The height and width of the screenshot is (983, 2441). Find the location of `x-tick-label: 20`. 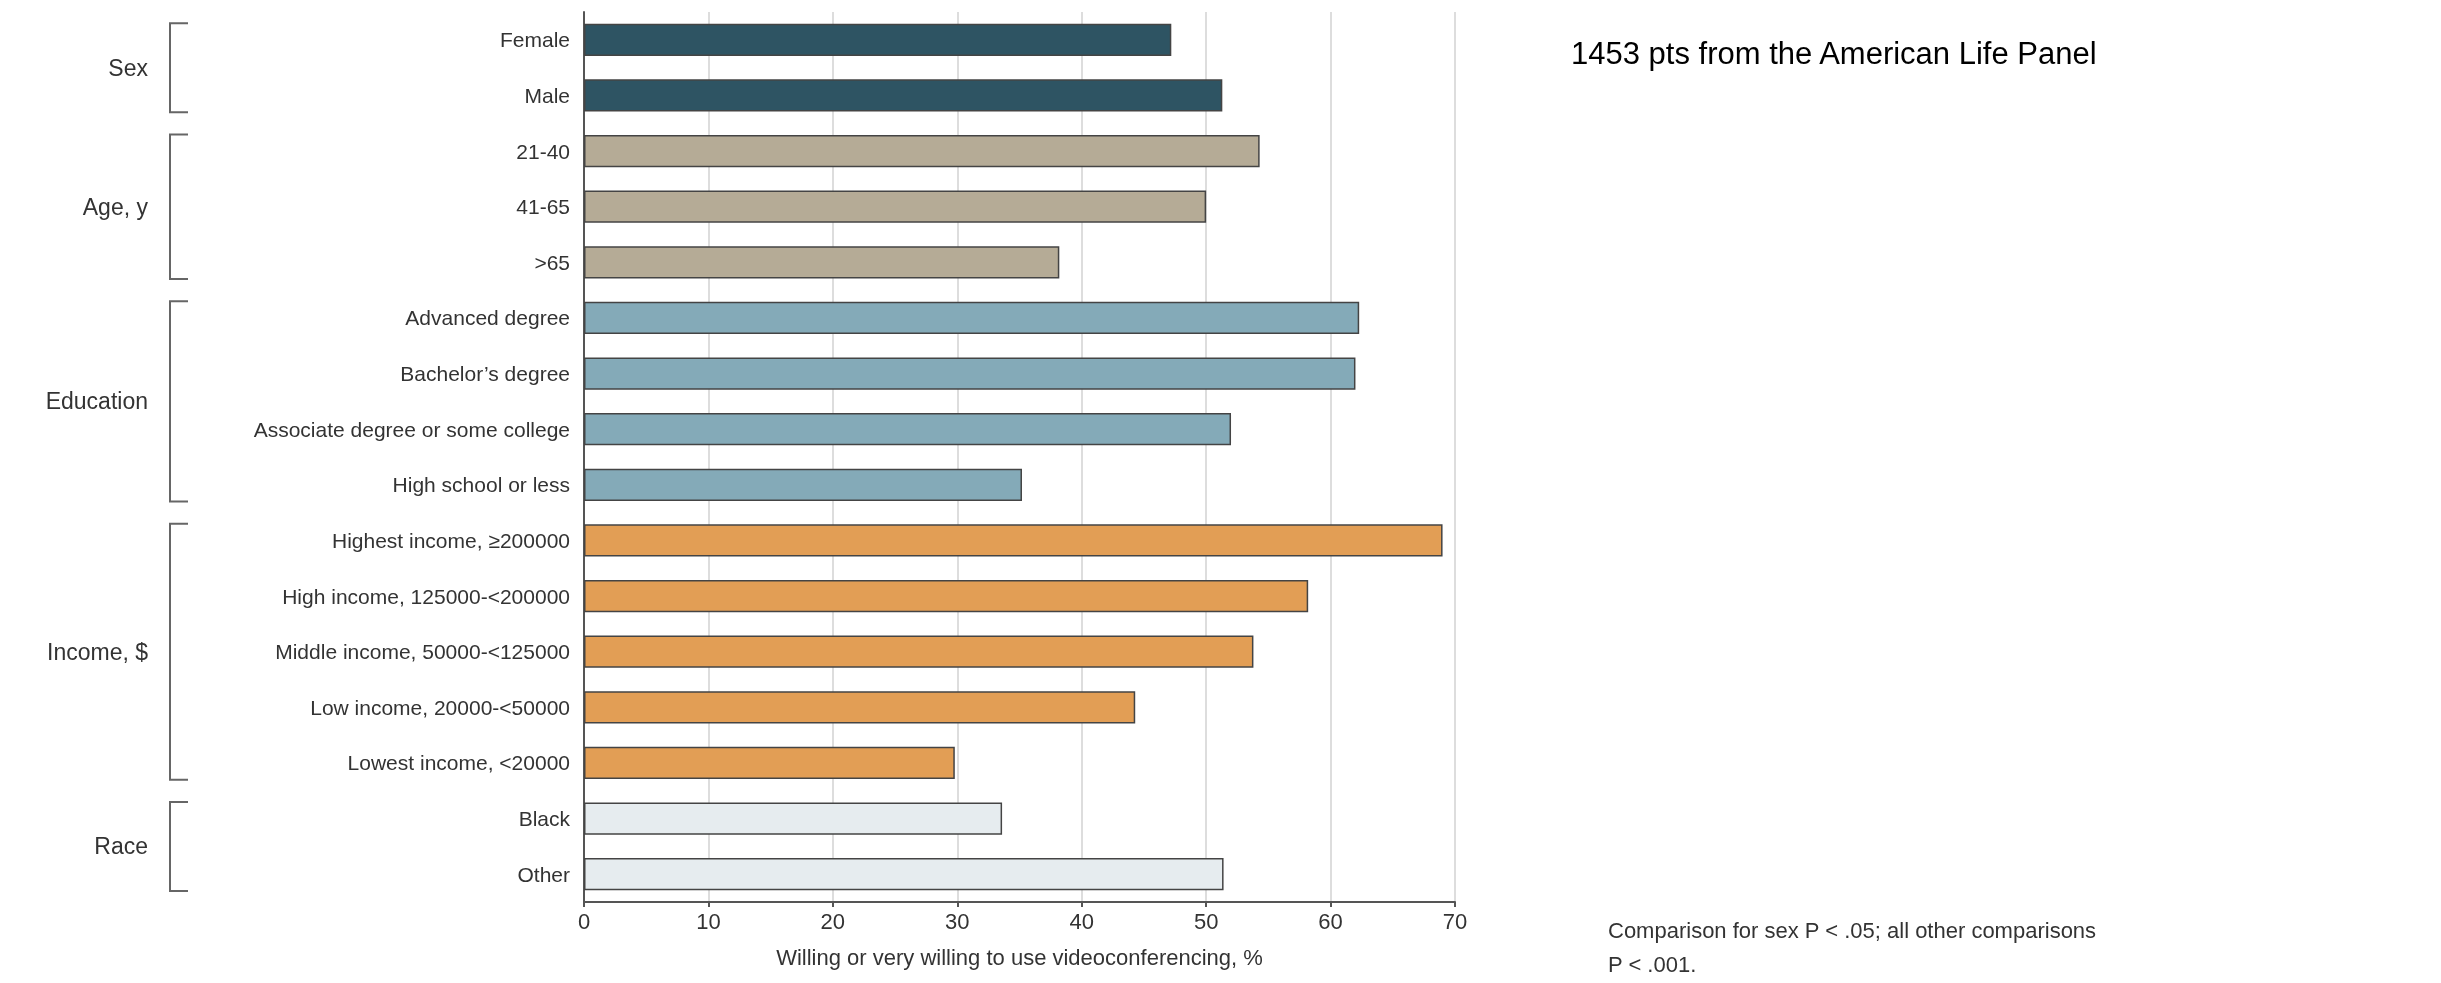

x-tick-label: 20 is located at coordinates (833, 921).